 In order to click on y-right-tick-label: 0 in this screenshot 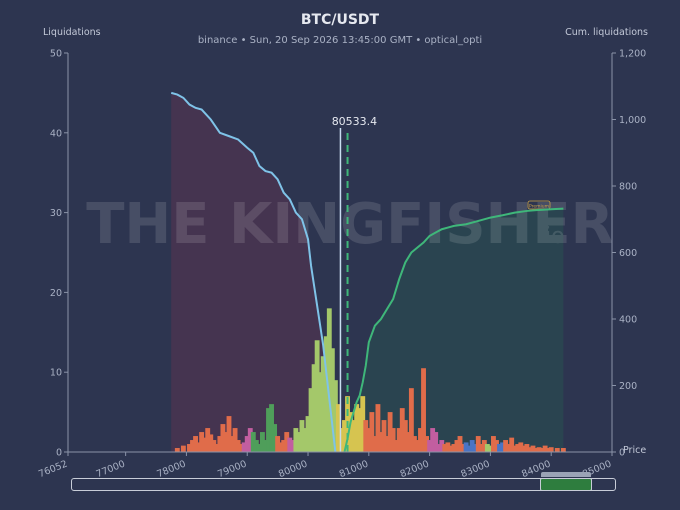, I will do `click(622, 453)`.